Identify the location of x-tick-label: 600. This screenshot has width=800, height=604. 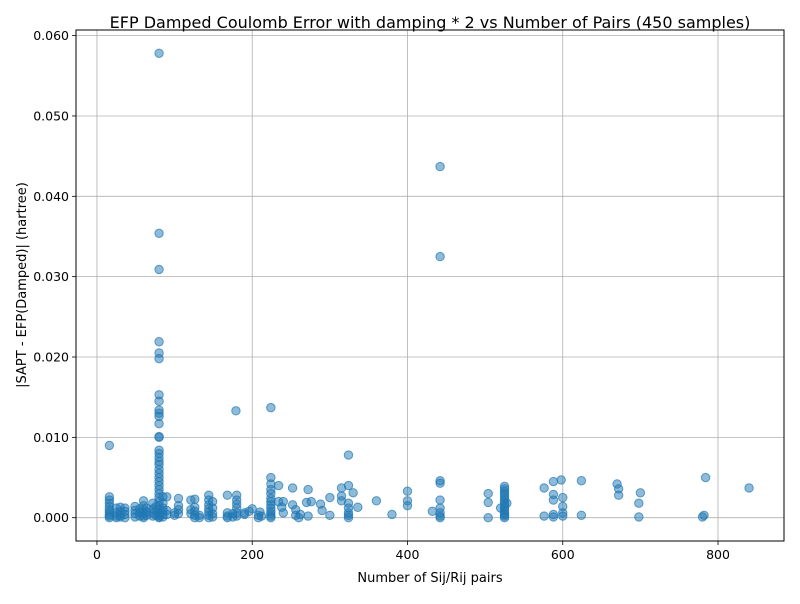
(563, 554).